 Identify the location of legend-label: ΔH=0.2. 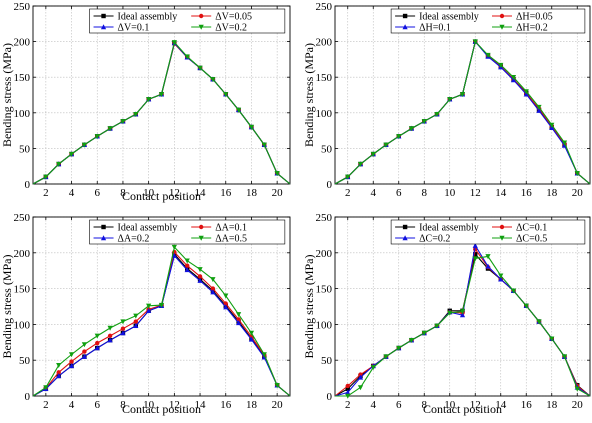
(532, 28).